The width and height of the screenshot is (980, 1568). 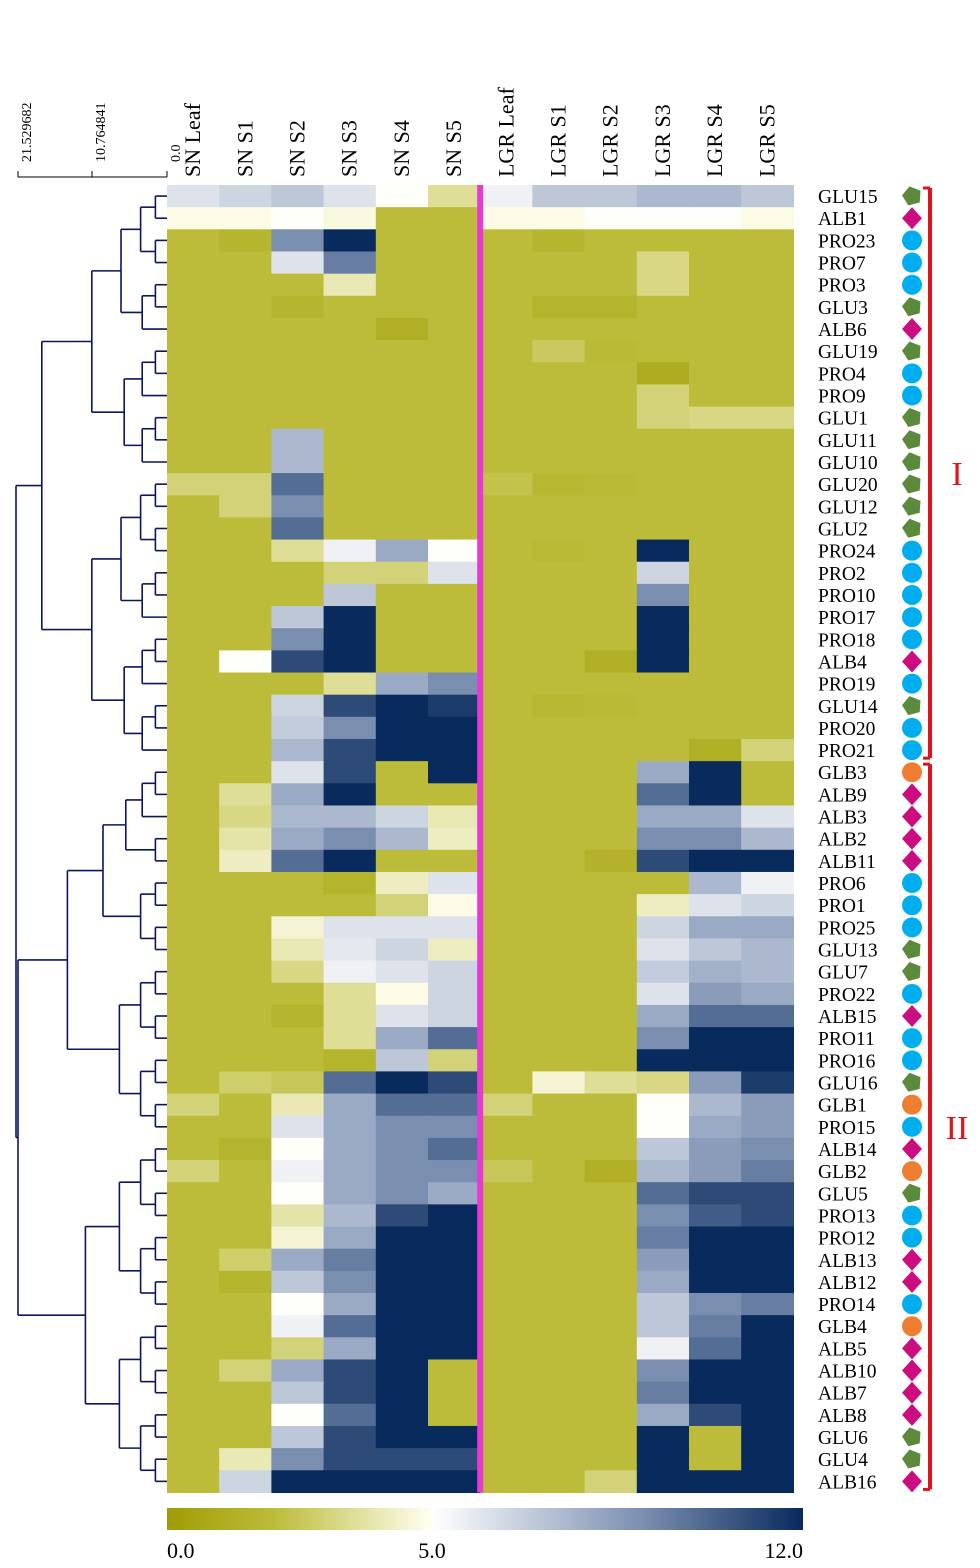 What do you see at coordinates (842, 264) in the screenshot?
I see `row-label: PRO7` at bounding box center [842, 264].